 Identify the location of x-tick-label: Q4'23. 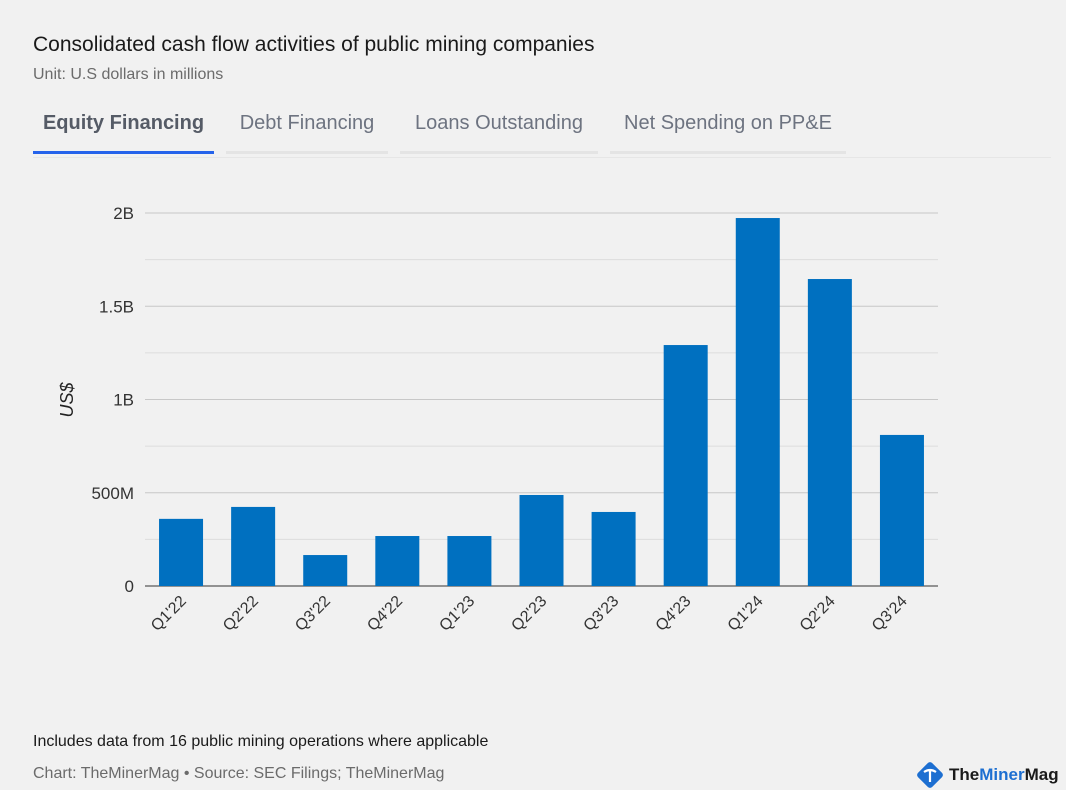
(674, 614).